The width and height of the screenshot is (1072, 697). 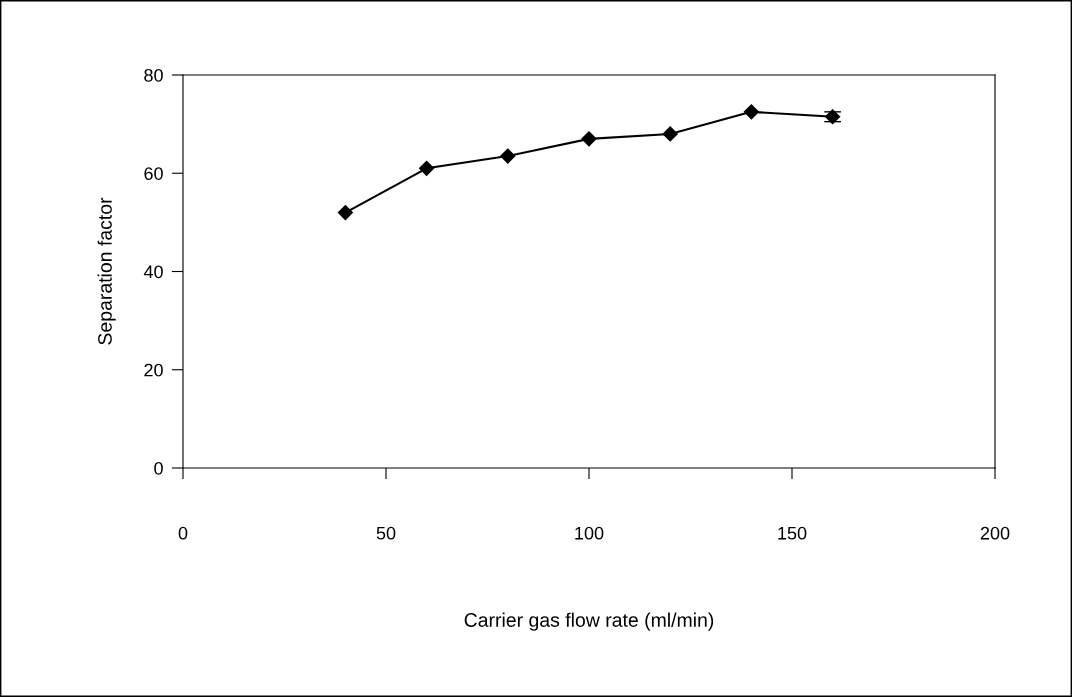 What do you see at coordinates (386, 533) in the screenshot?
I see `x-tick-label: 50` at bounding box center [386, 533].